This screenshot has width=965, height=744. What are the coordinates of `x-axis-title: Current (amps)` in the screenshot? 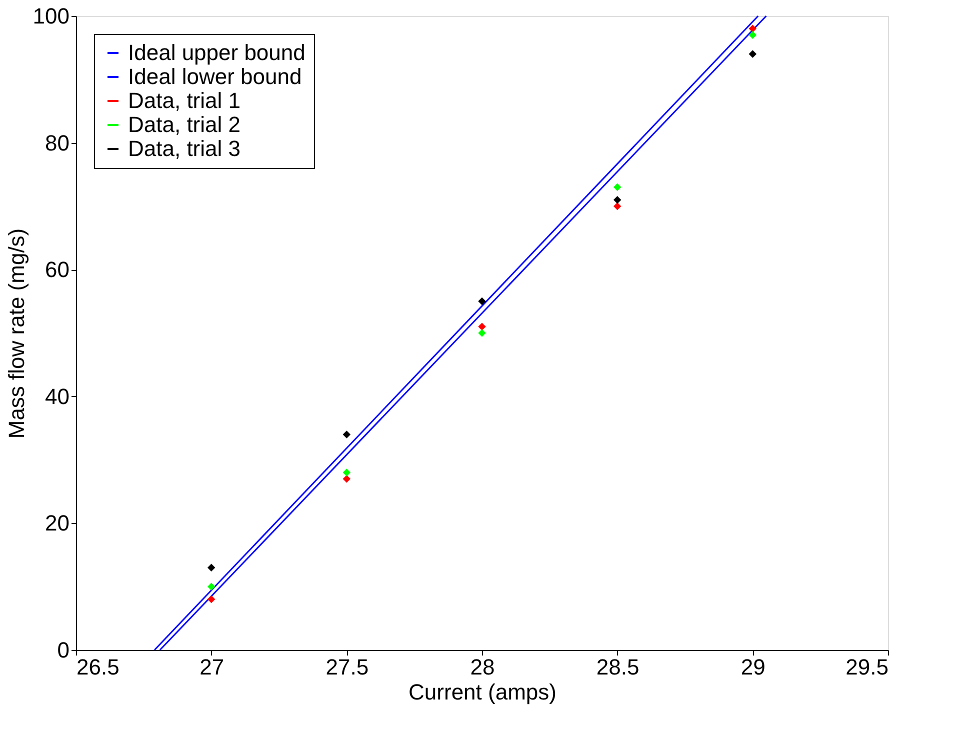 It's located at (482, 692).